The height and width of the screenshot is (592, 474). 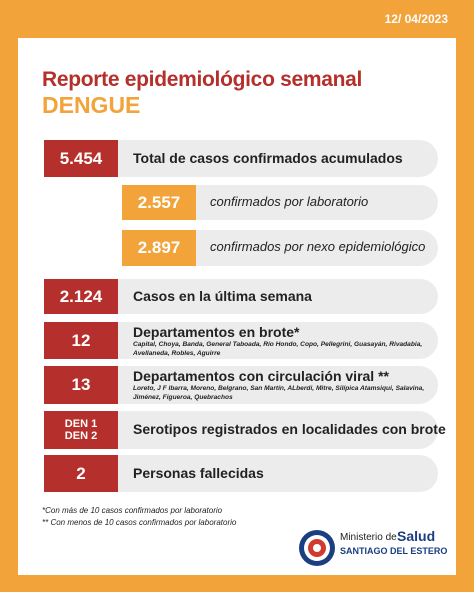 What do you see at coordinates (159, 202) in the screenshot?
I see `value-box: 2.557` at bounding box center [159, 202].